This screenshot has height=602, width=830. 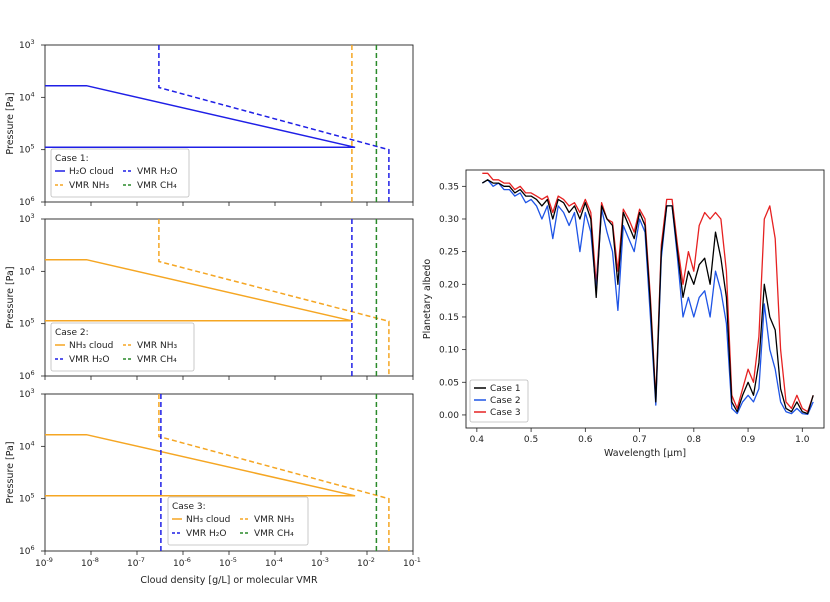 What do you see at coordinates (412, 562) in the screenshot?
I see `x-tick-label: 10⁻¹` at bounding box center [412, 562].